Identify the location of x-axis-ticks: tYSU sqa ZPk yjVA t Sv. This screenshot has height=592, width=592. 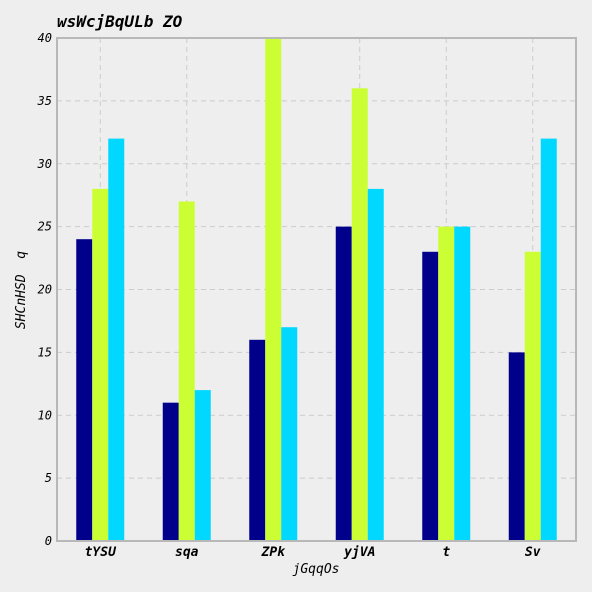
(313, 552).